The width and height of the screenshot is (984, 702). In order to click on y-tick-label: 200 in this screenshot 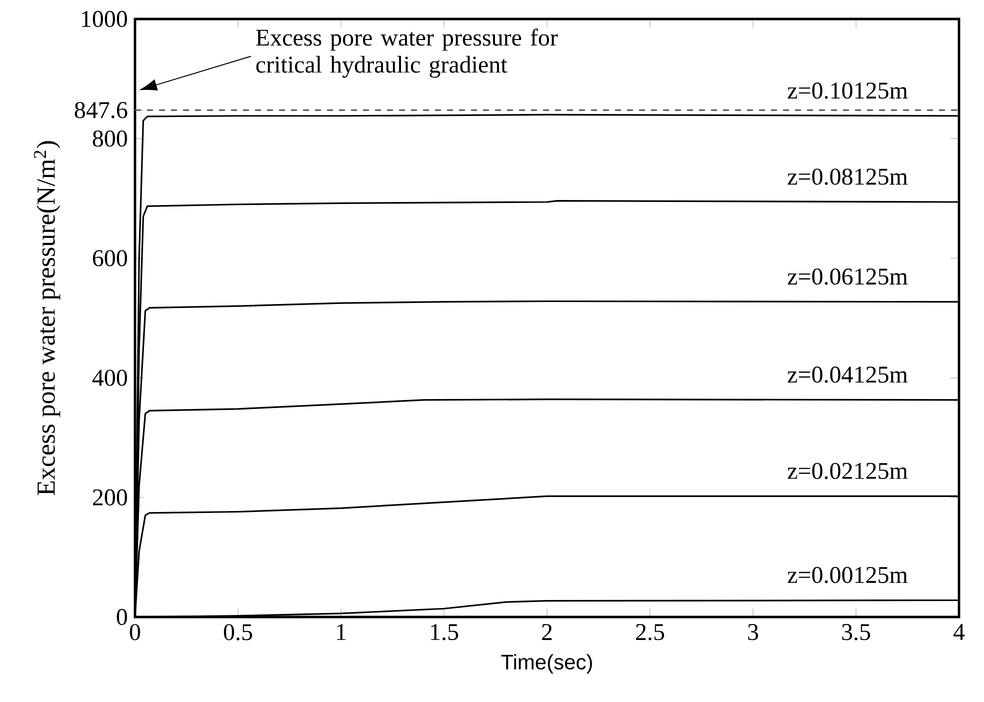, I will do `click(110, 497)`.